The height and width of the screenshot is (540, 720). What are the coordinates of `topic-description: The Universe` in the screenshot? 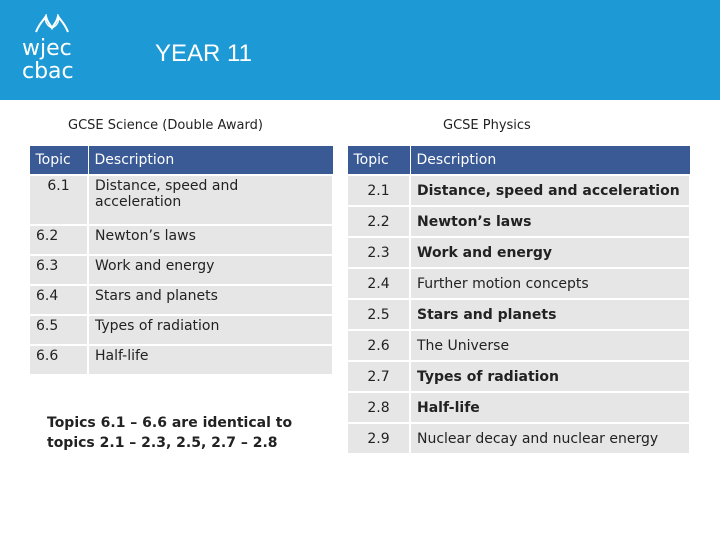 It's located at (550, 345).